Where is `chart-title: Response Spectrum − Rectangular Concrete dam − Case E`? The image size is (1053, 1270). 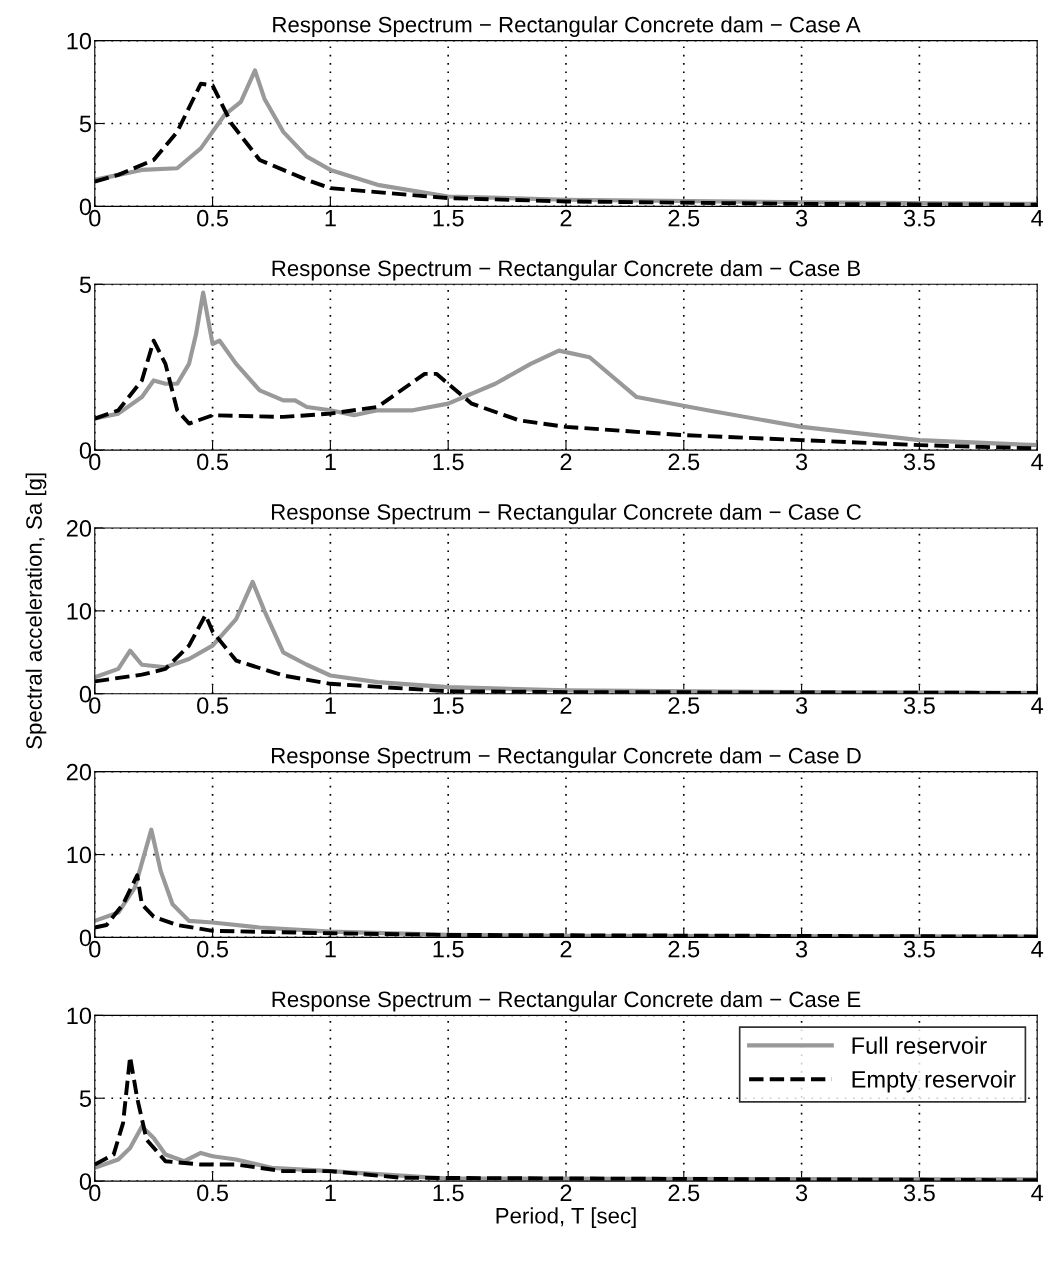 chart-title: Response Spectrum − Rectangular Concrete dam − Case E is located at coordinates (566, 1001).